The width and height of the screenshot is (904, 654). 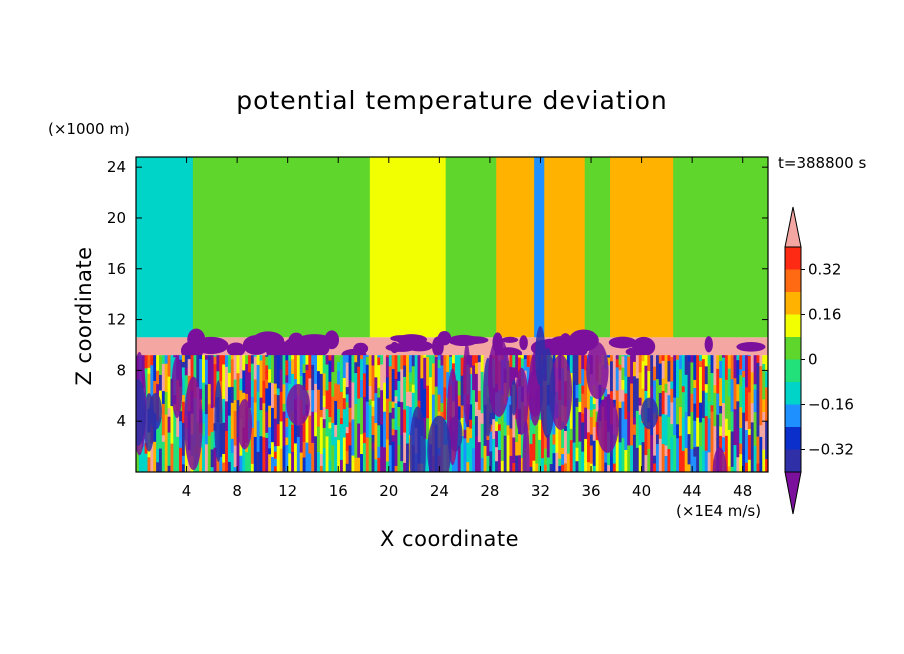 What do you see at coordinates (742, 491) in the screenshot?
I see `x-tick-label: 48` at bounding box center [742, 491].